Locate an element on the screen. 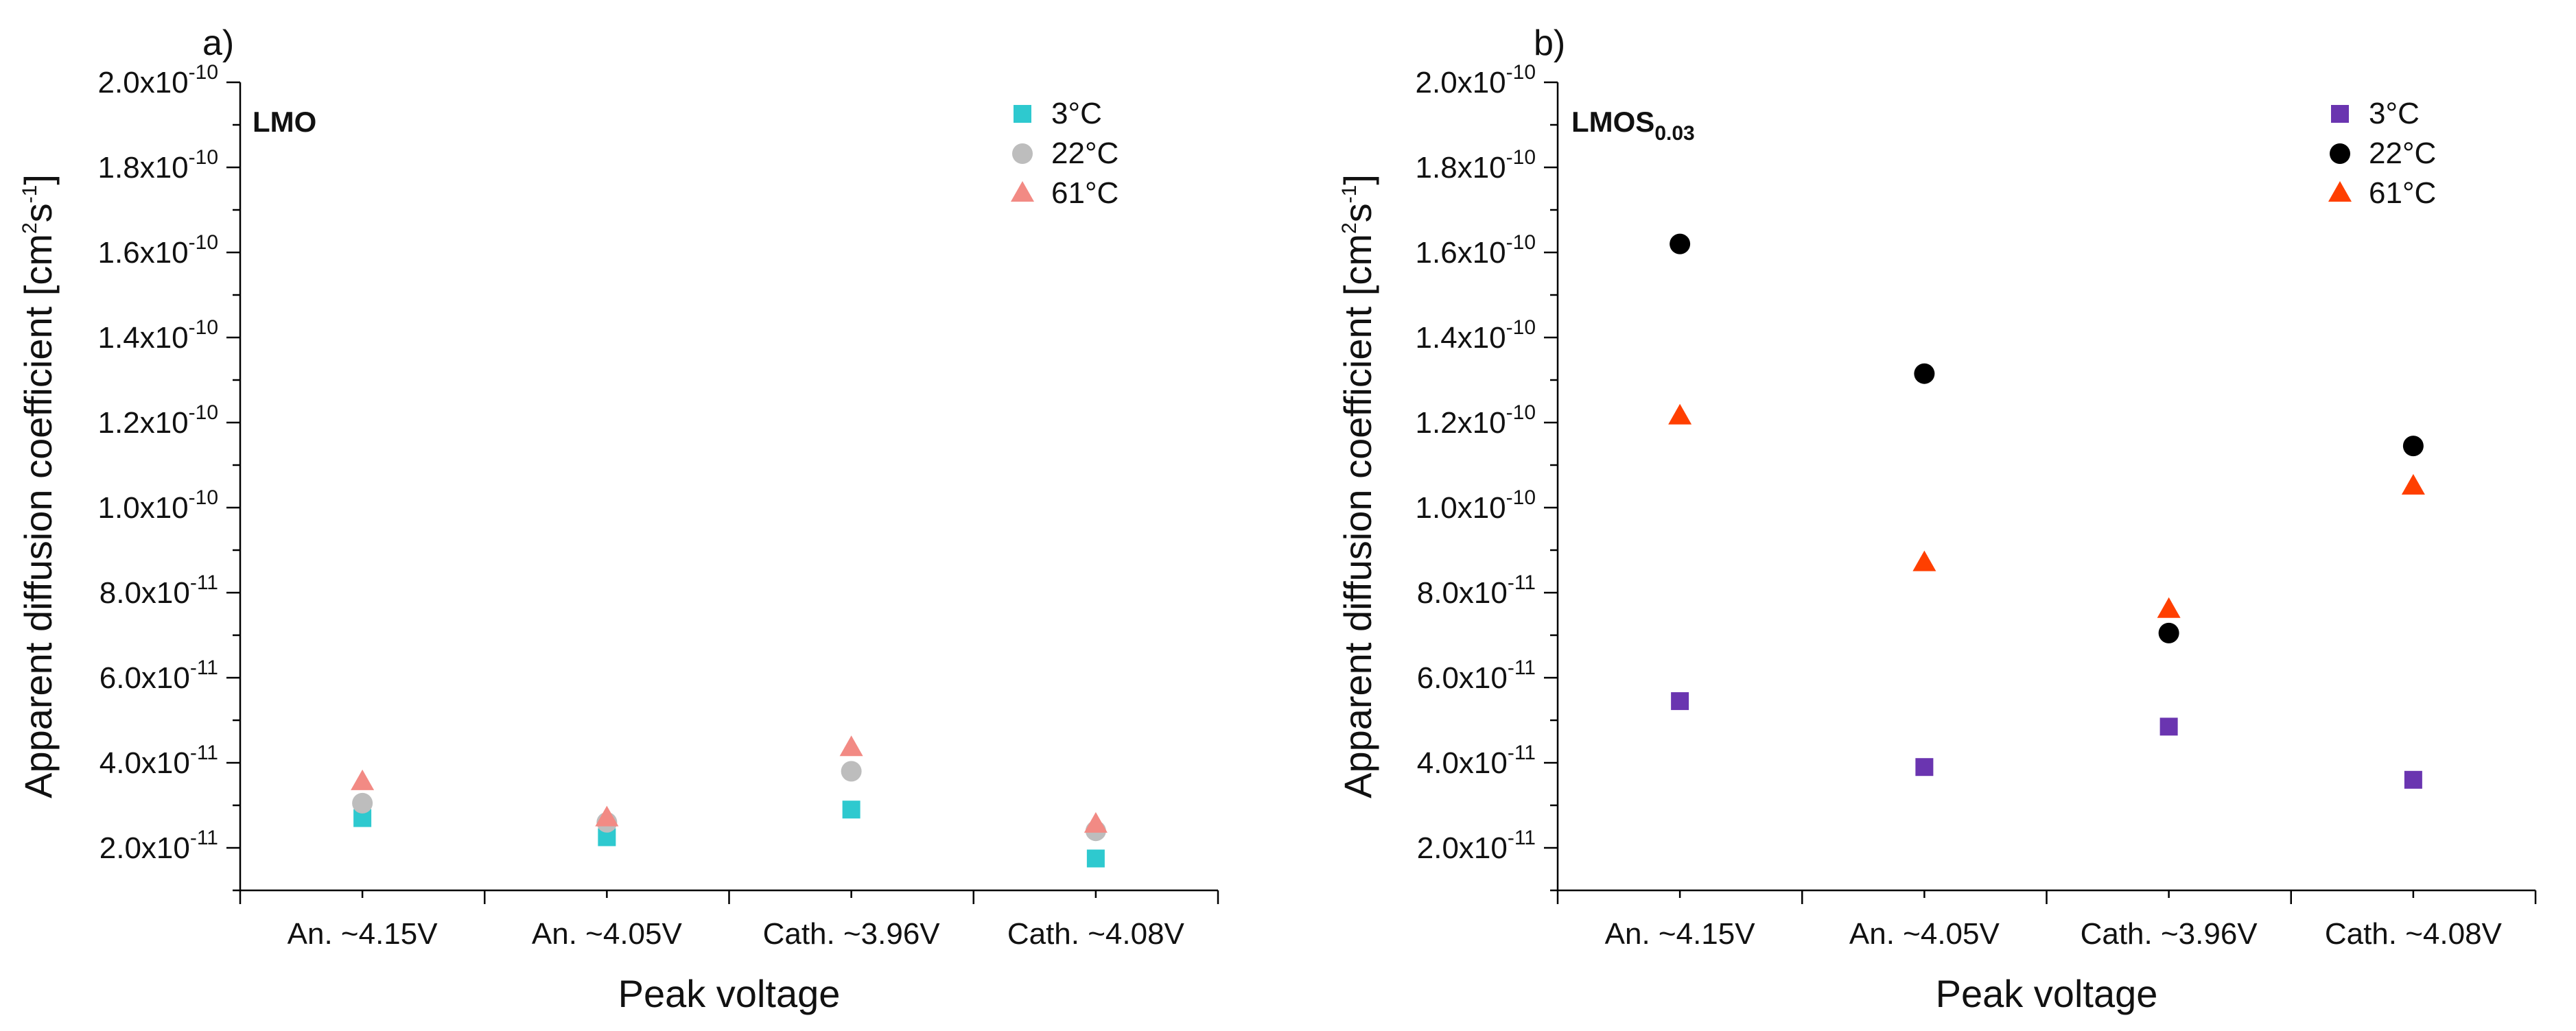 The height and width of the screenshot is (1031, 2576). material-label: LMO is located at coordinates (284, 122).